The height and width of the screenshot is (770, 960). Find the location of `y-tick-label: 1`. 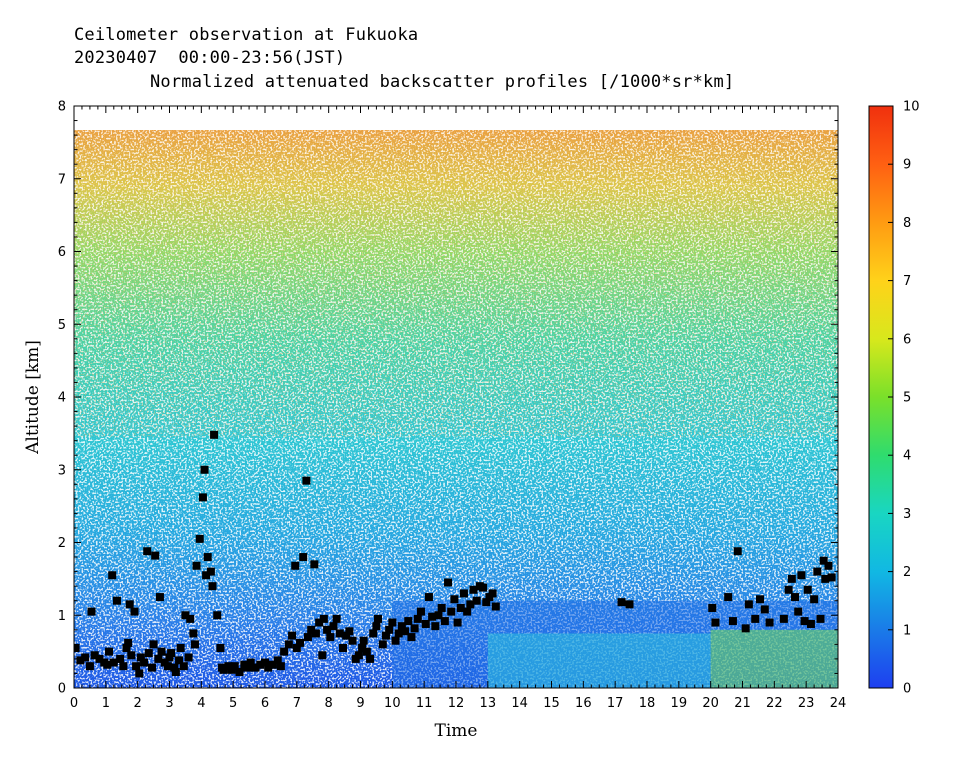

y-tick-label: 1 is located at coordinates (62, 616).